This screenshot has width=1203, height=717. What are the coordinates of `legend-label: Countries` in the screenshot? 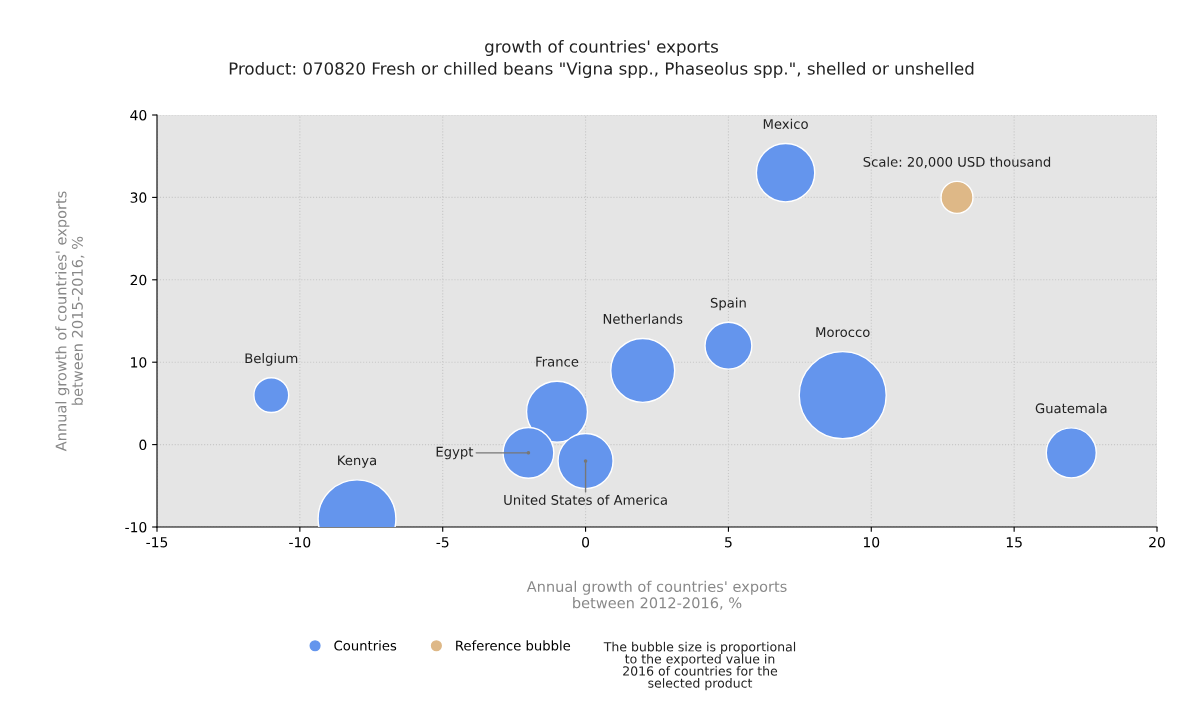 It's located at (365, 645).